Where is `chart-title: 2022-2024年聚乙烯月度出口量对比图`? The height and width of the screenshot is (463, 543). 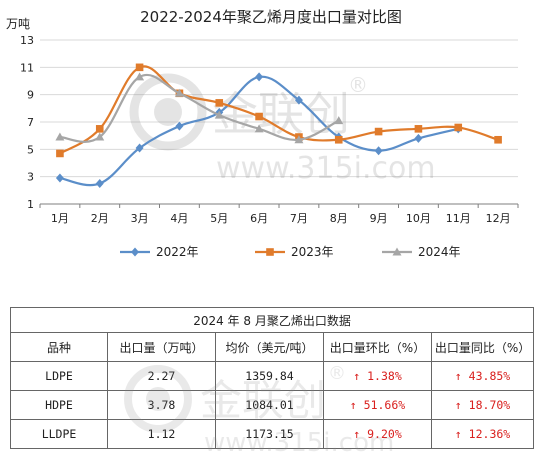 chart-title: 2022-2024年聚乙烯月度出口量对比图 is located at coordinates (271, 17).